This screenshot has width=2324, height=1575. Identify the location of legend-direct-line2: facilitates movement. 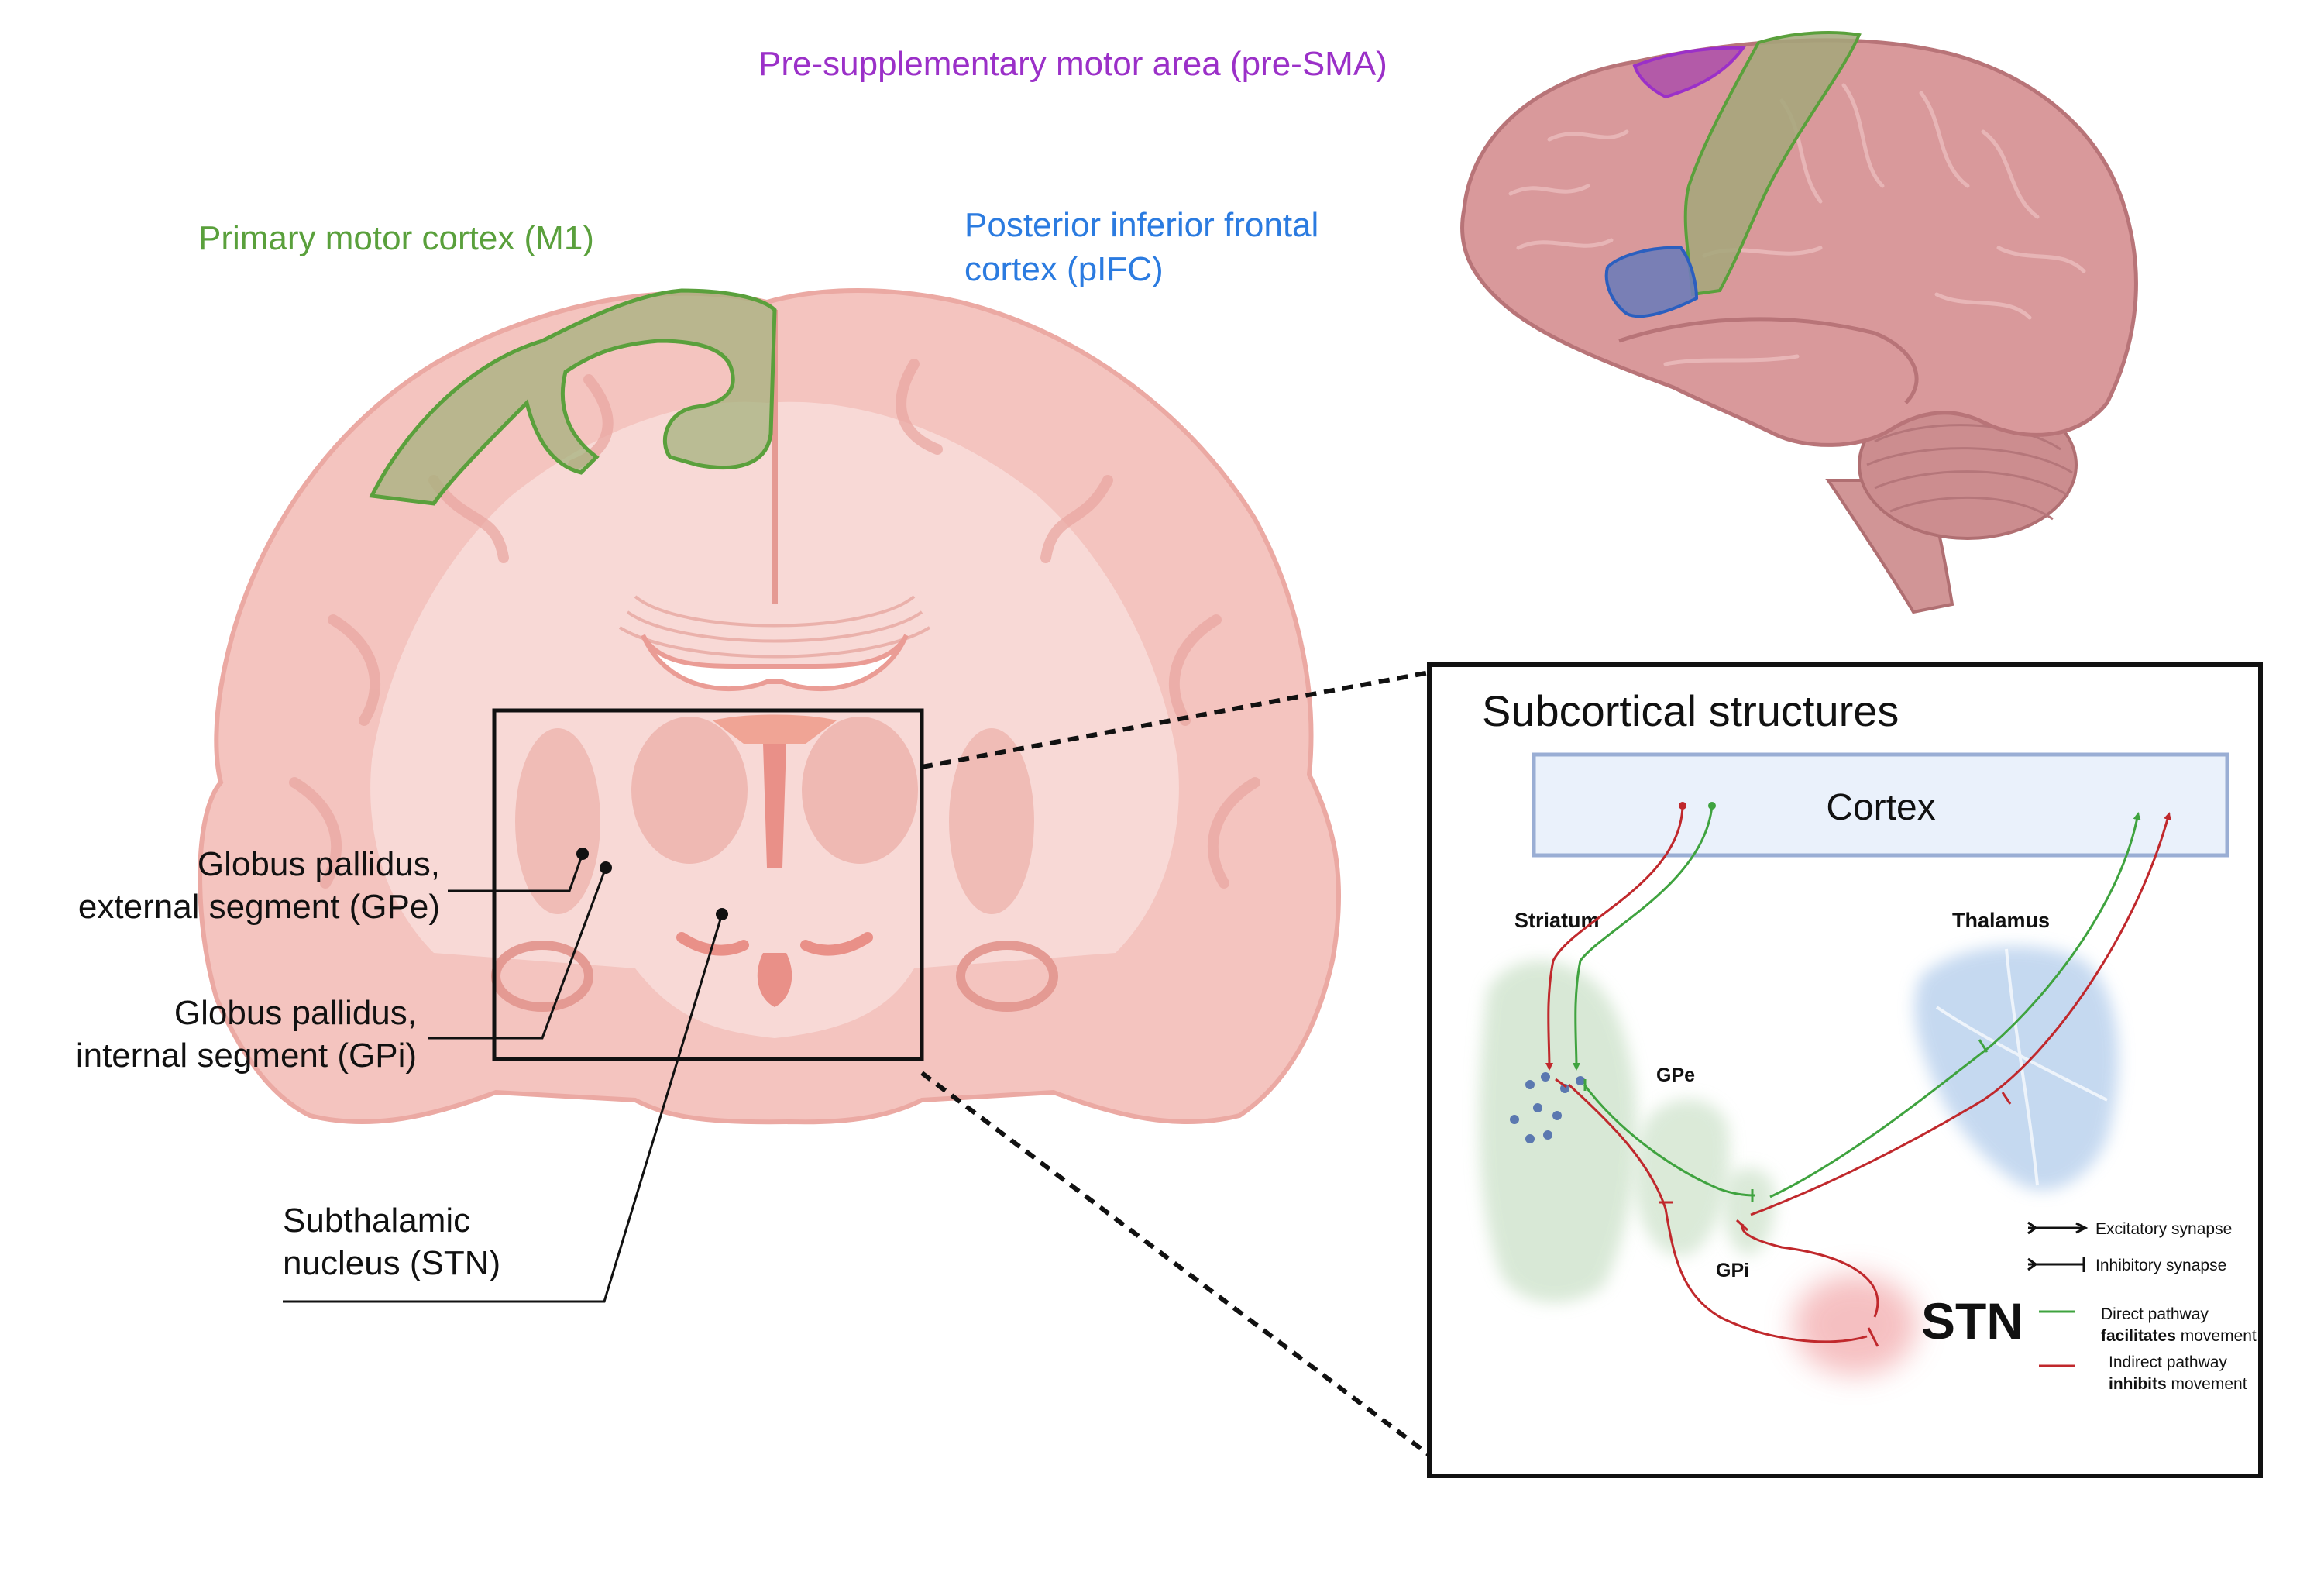
(2179, 1336).